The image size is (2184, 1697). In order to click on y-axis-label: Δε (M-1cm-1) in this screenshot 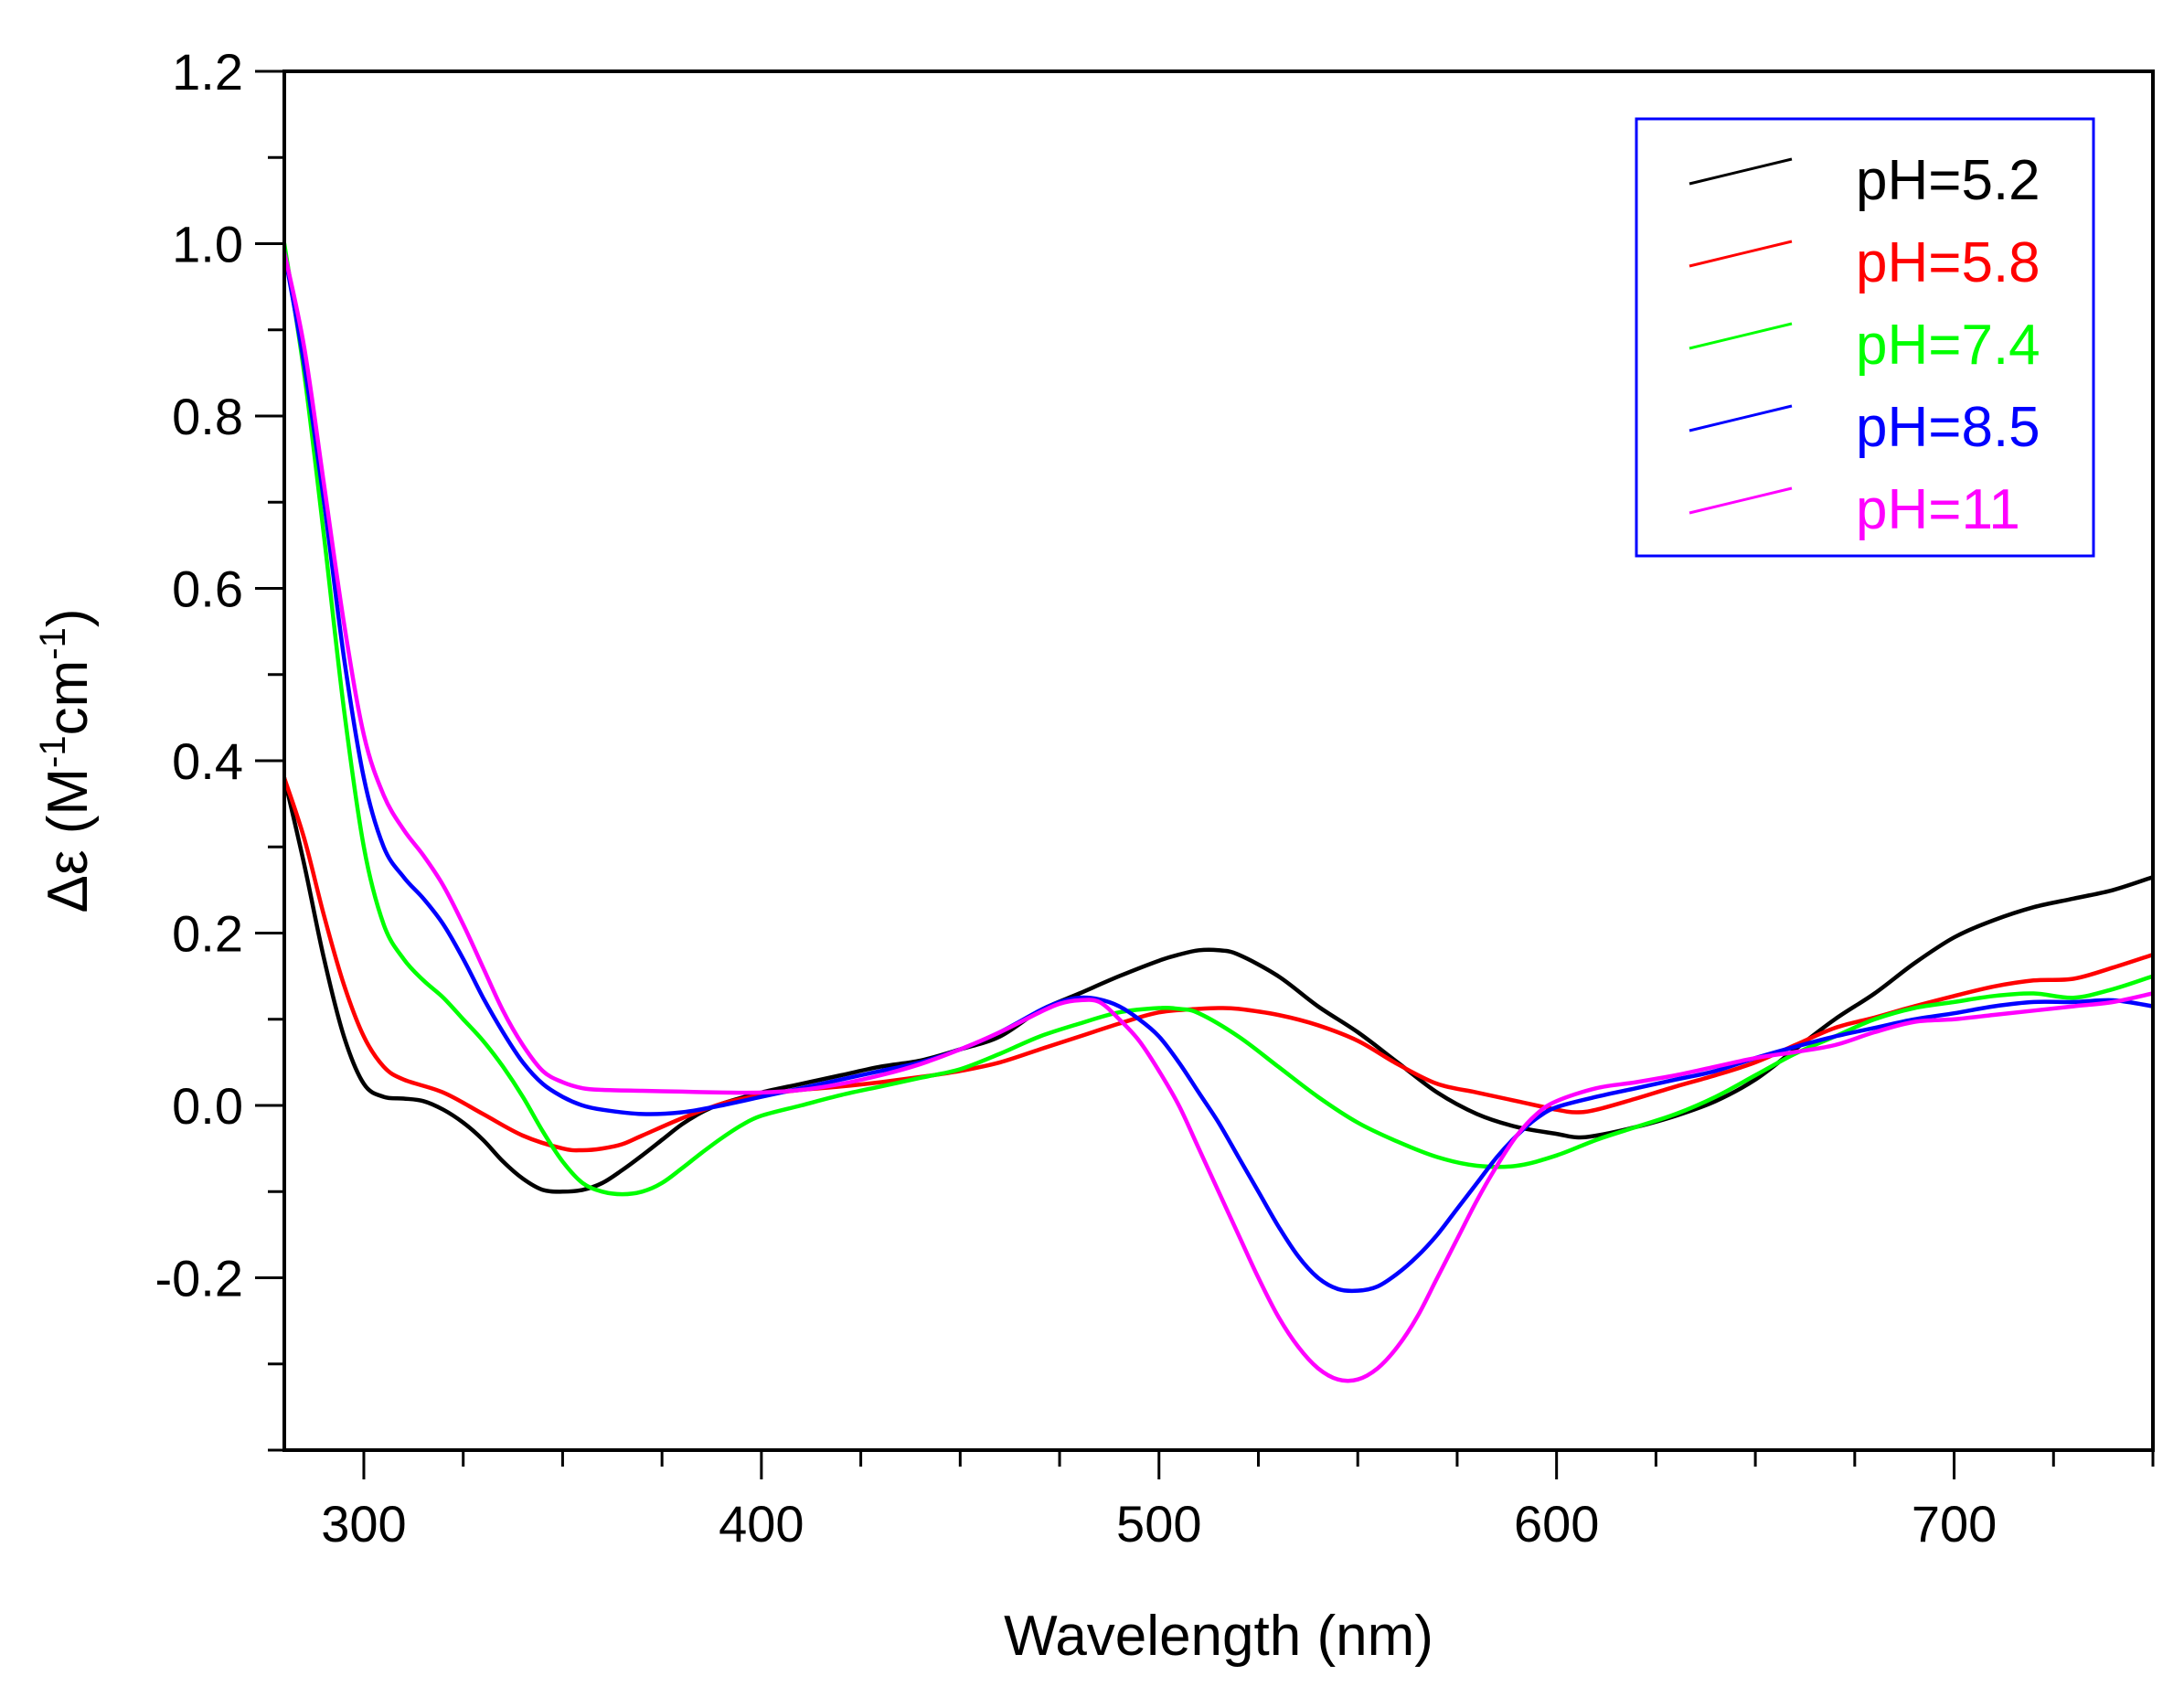, I will do `click(66, 760)`.